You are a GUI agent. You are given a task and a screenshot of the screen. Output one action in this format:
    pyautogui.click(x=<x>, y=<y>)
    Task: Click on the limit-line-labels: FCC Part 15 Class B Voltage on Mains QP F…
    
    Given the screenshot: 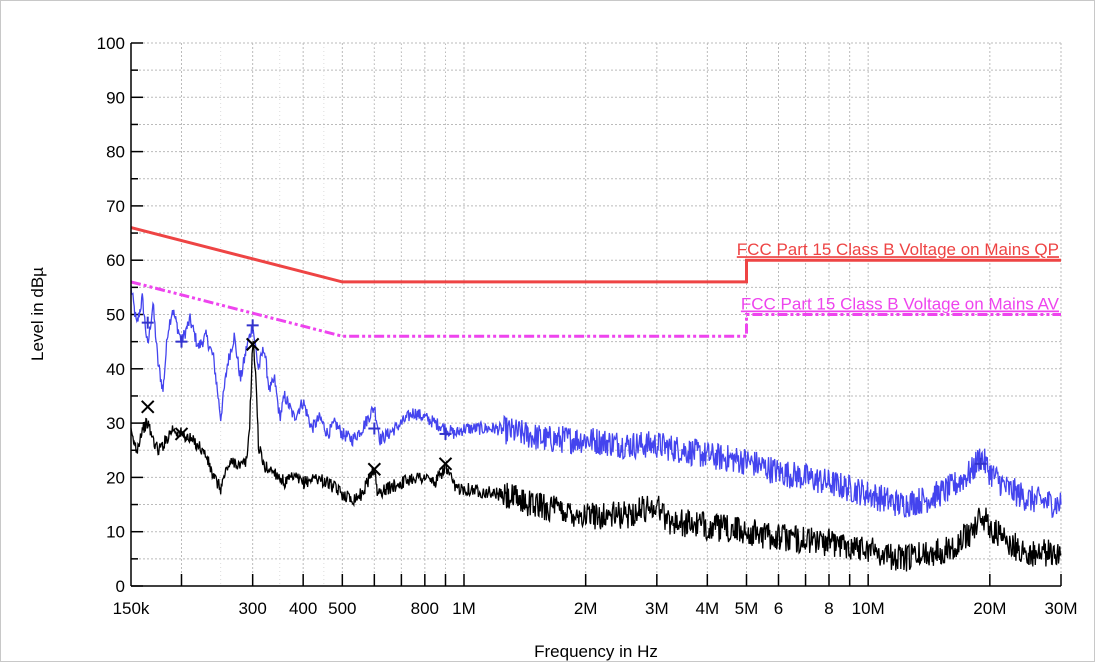 What is the action you would take?
    pyautogui.click(x=898, y=276)
    